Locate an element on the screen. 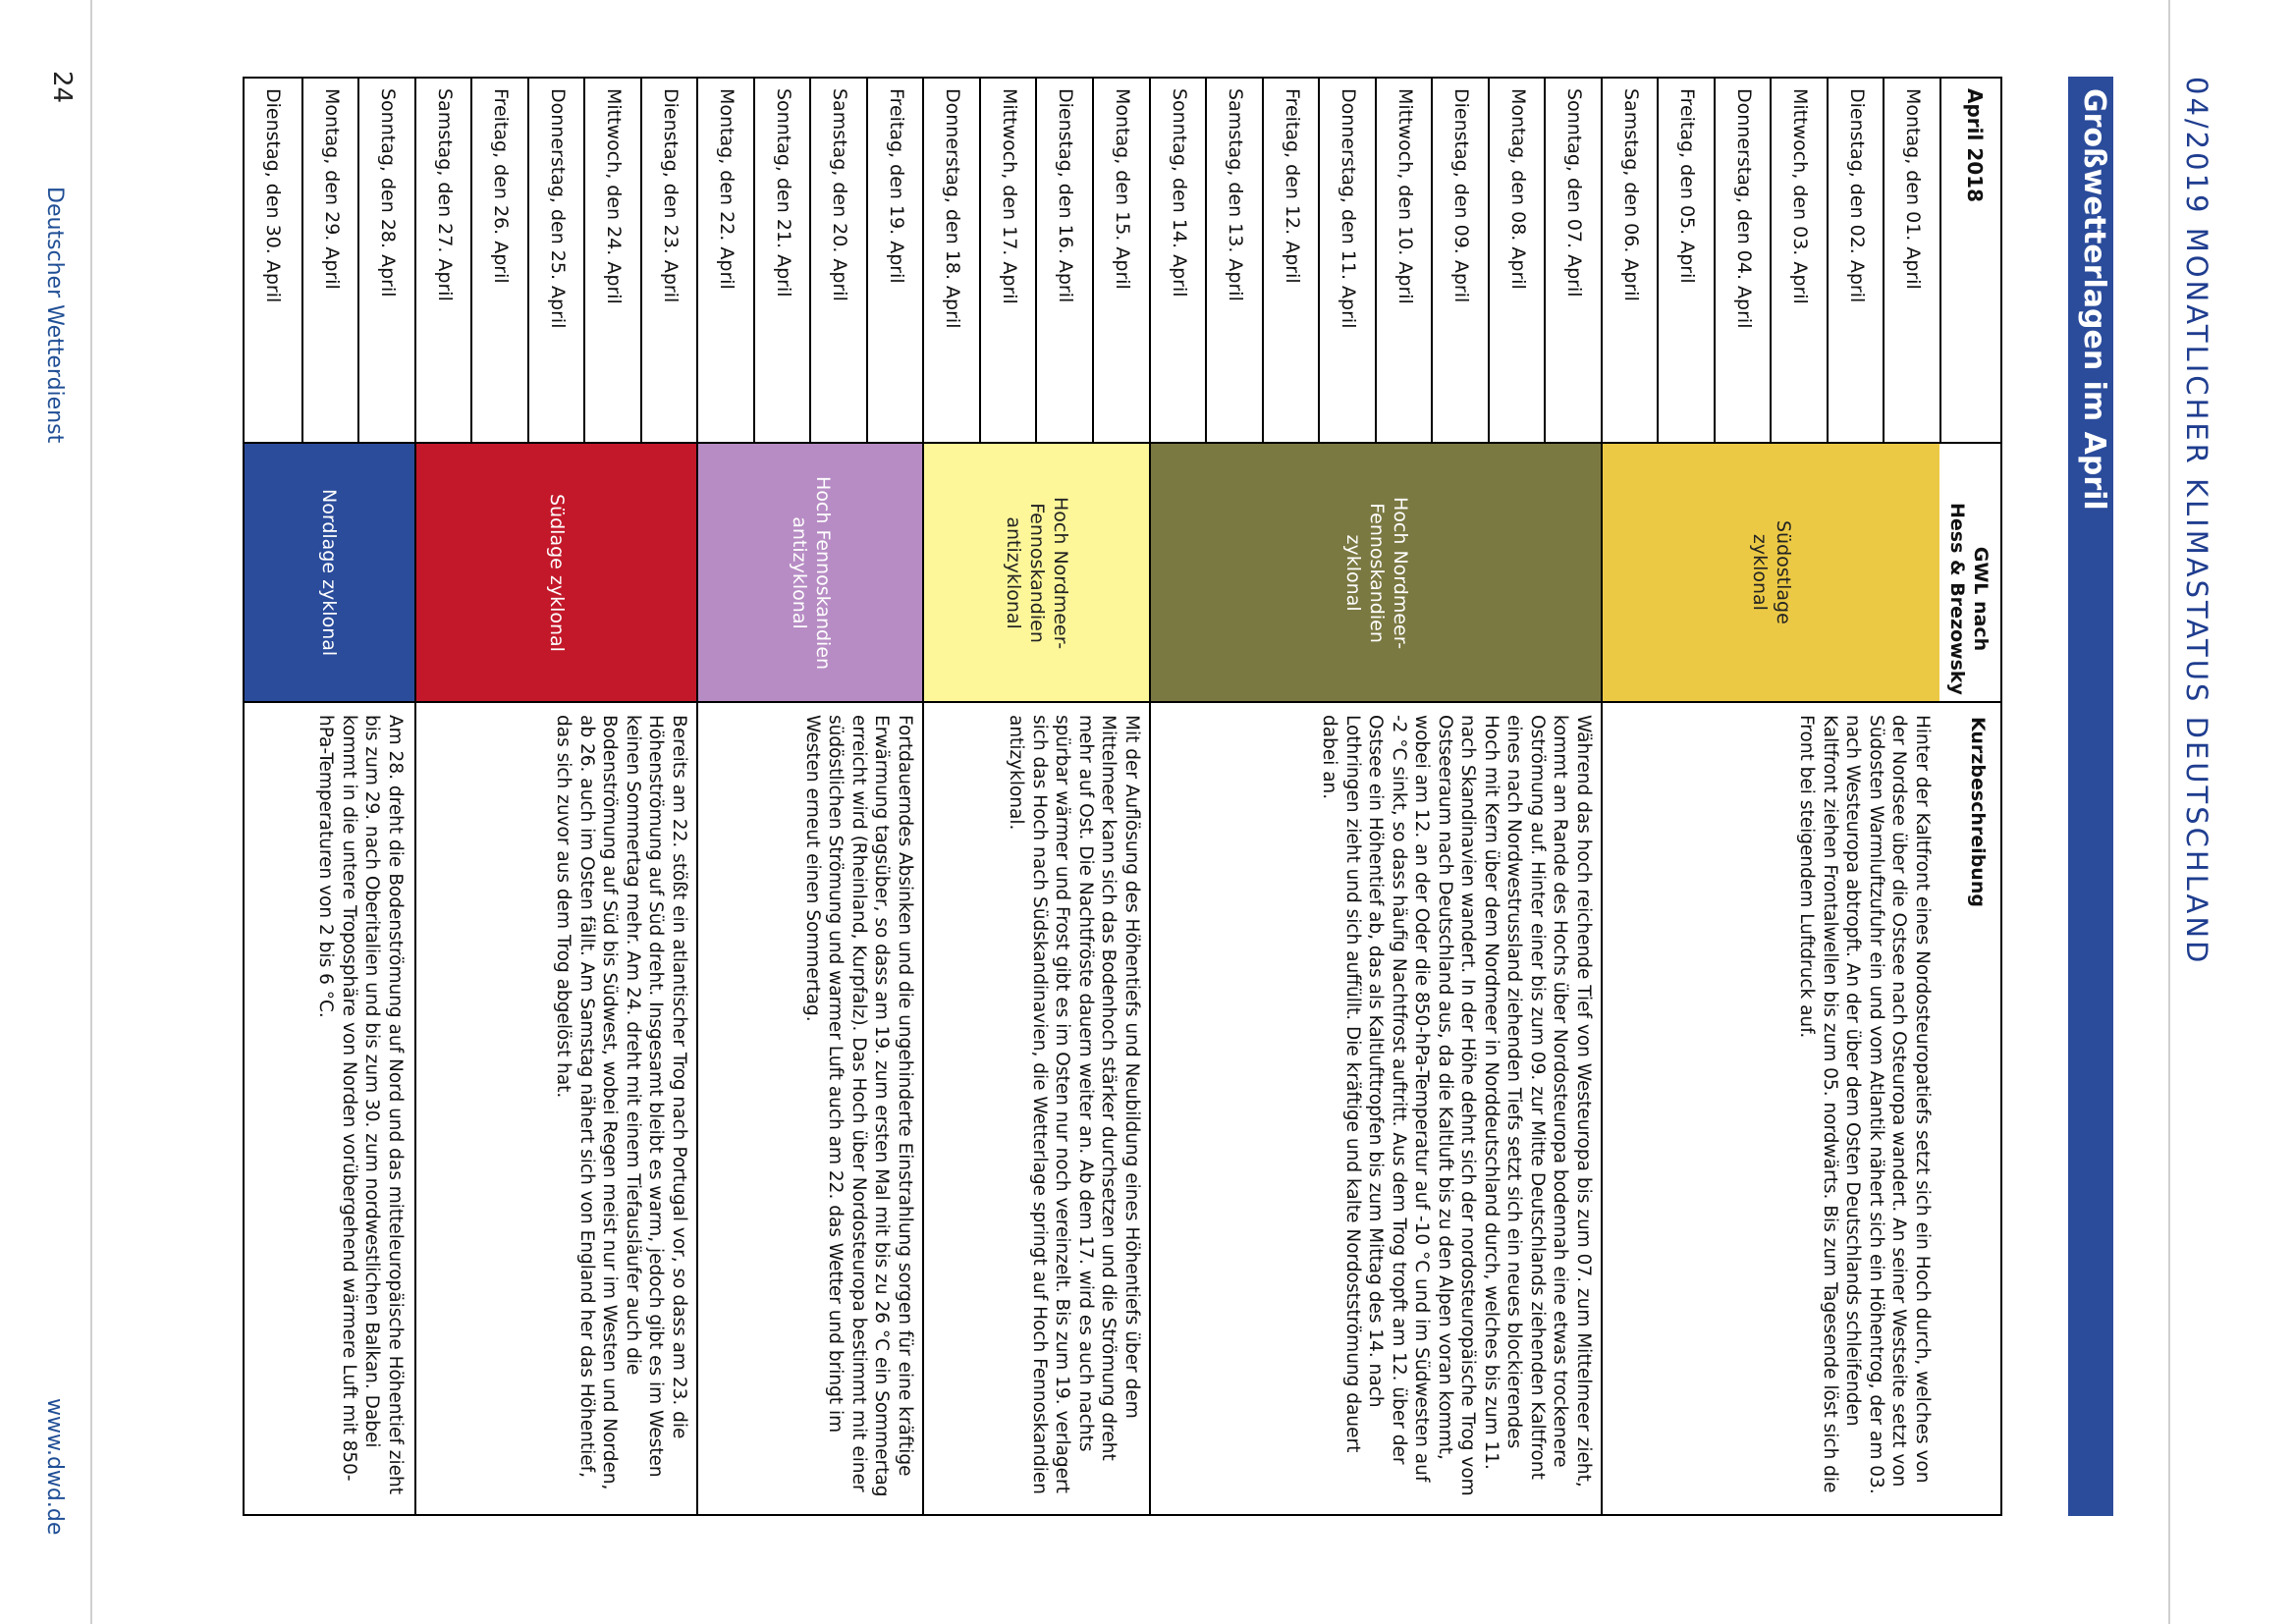  date-label: Dienstag, den 09. April is located at coordinates (1461, 195).